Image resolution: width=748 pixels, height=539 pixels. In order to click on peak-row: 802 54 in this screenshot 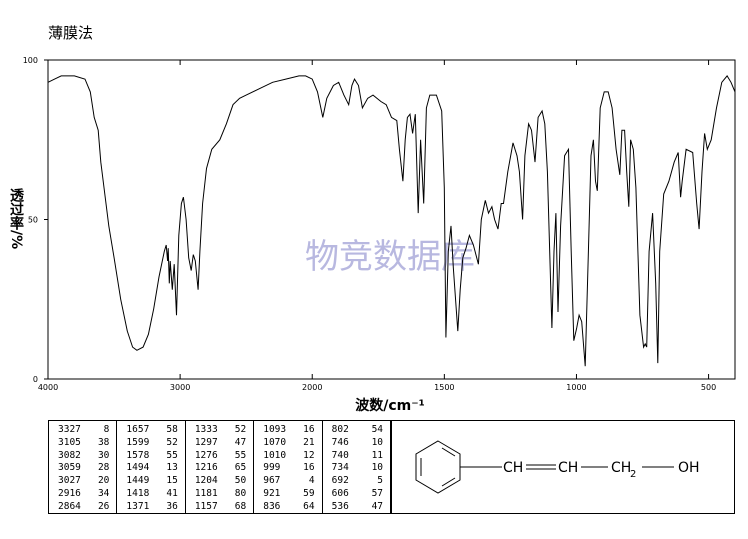, I will do `click(356, 430)`.